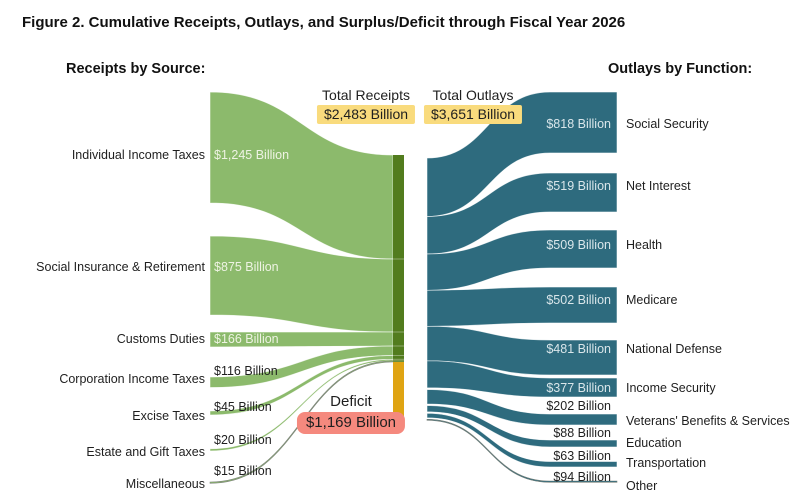  What do you see at coordinates (522, 306) in the screenshot?
I see `flow-outlay-medicare` at bounding box center [522, 306].